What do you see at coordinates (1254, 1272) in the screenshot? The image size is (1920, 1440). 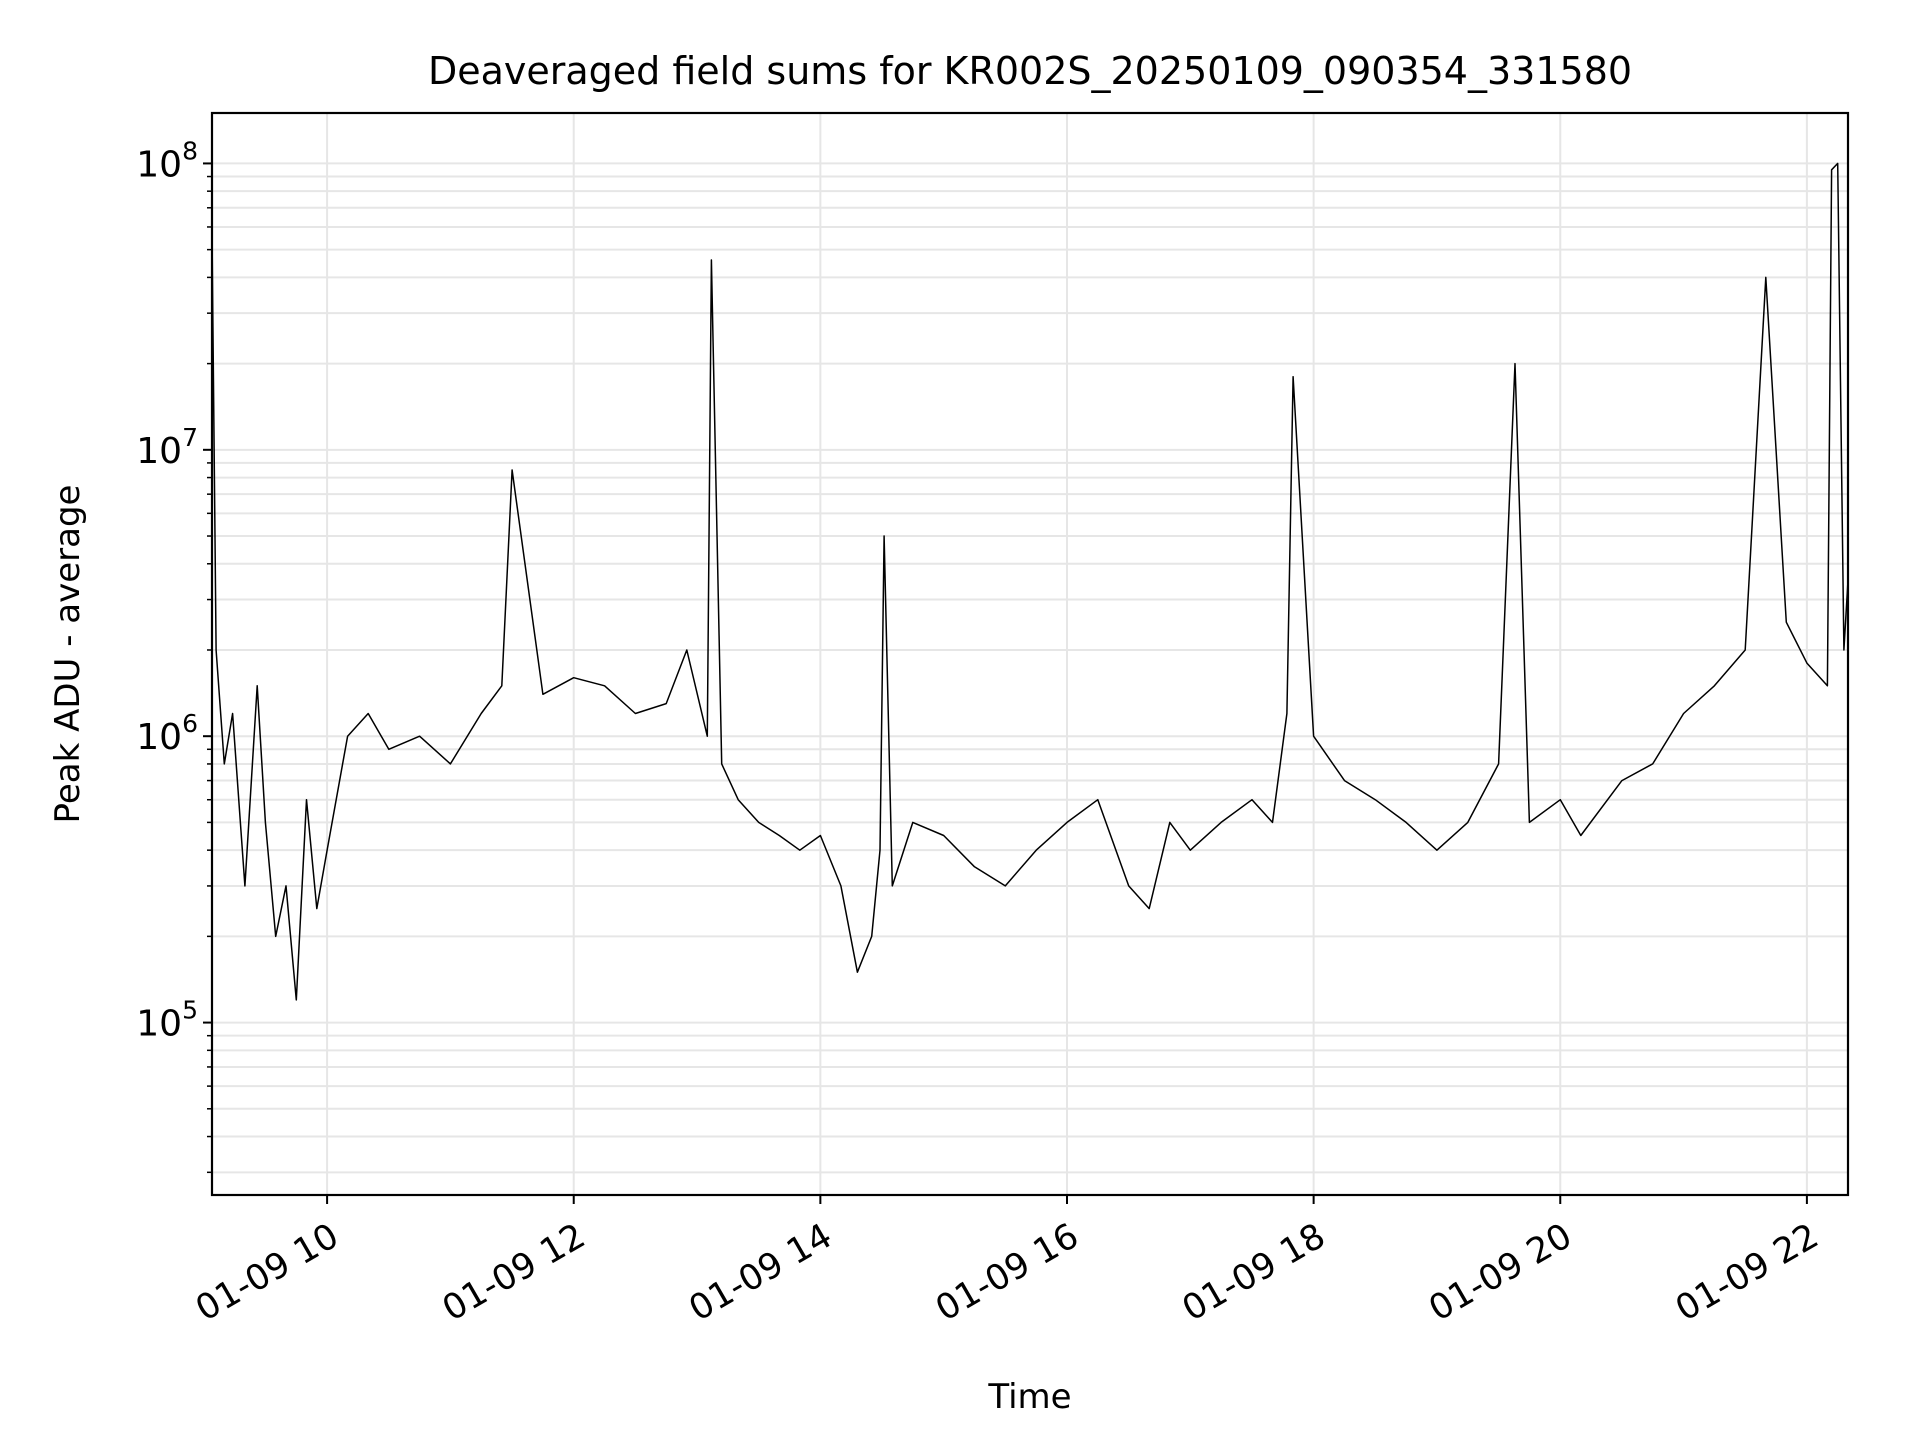 I see `x-tick-label: 01-09 18` at bounding box center [1254, 1272].